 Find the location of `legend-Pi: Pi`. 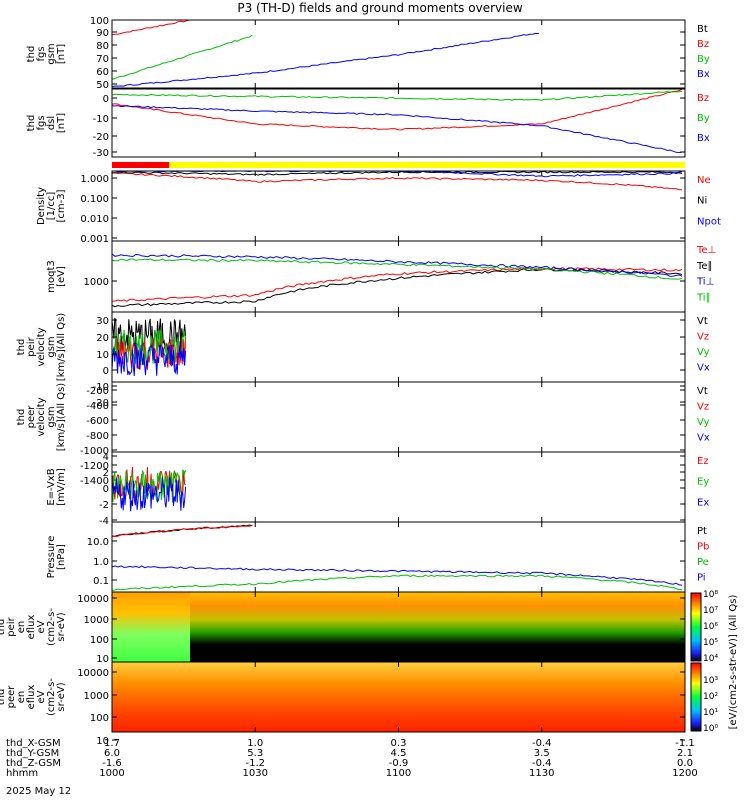

legend-Pi: Pi is located at coordinates (701, 578).